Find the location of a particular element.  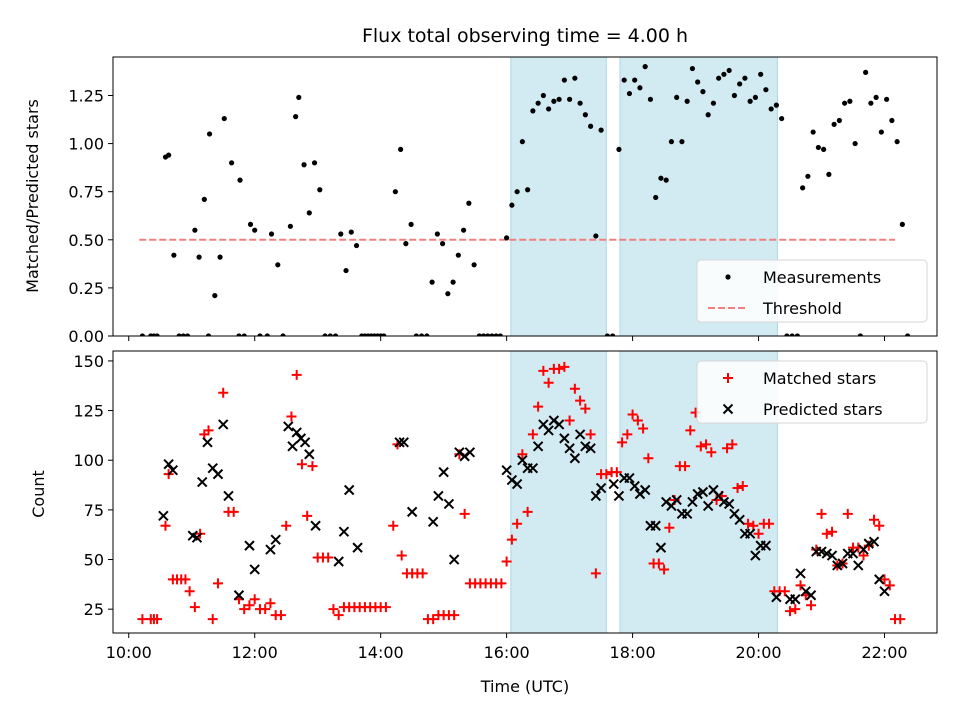

x-tick-label: 20:00 is located at coordinates (758, 652).